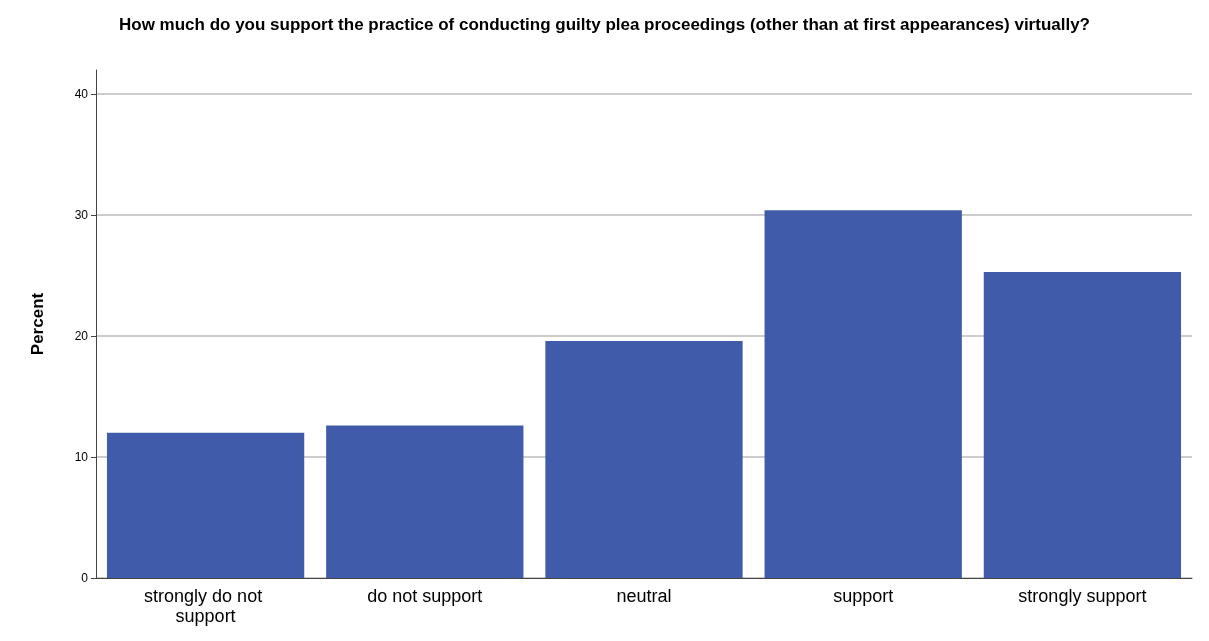 The height and width of the screenshot is (641, 1209). Describe the element at coordinates (425, 596) in the screenshot. I see `x-tick-label: do not support` at that location.